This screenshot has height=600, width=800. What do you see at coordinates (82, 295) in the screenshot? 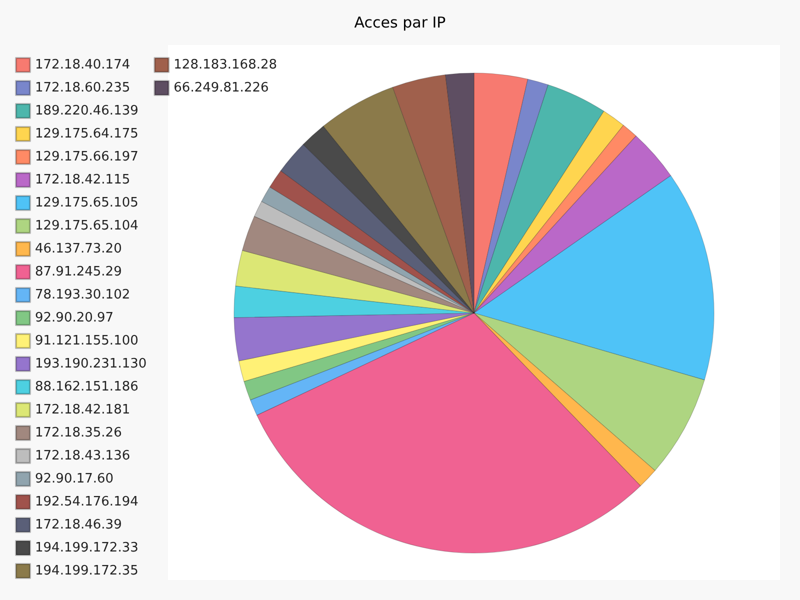
I see `legend-label: 78.193.30.102` at bounding box center [82, 295].